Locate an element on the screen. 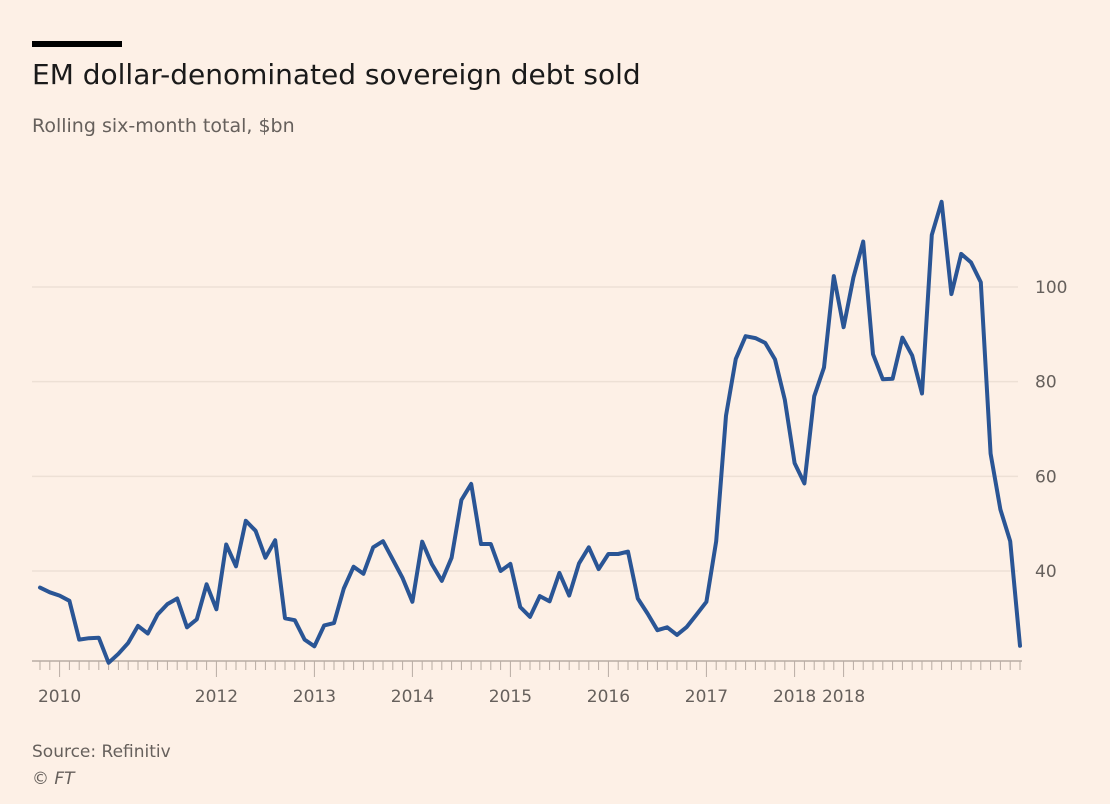 Image resolution: width=1110 pixels, height=804 pixels. x-tick-label: 2012 is located at coordinates (216, 697).